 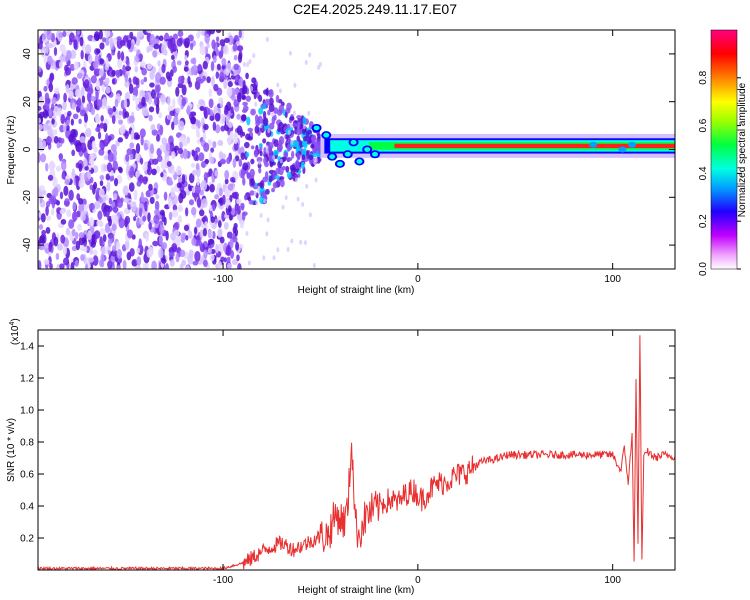 I want to click on y-tick-label: 0.8, so click(x=27, y=443).